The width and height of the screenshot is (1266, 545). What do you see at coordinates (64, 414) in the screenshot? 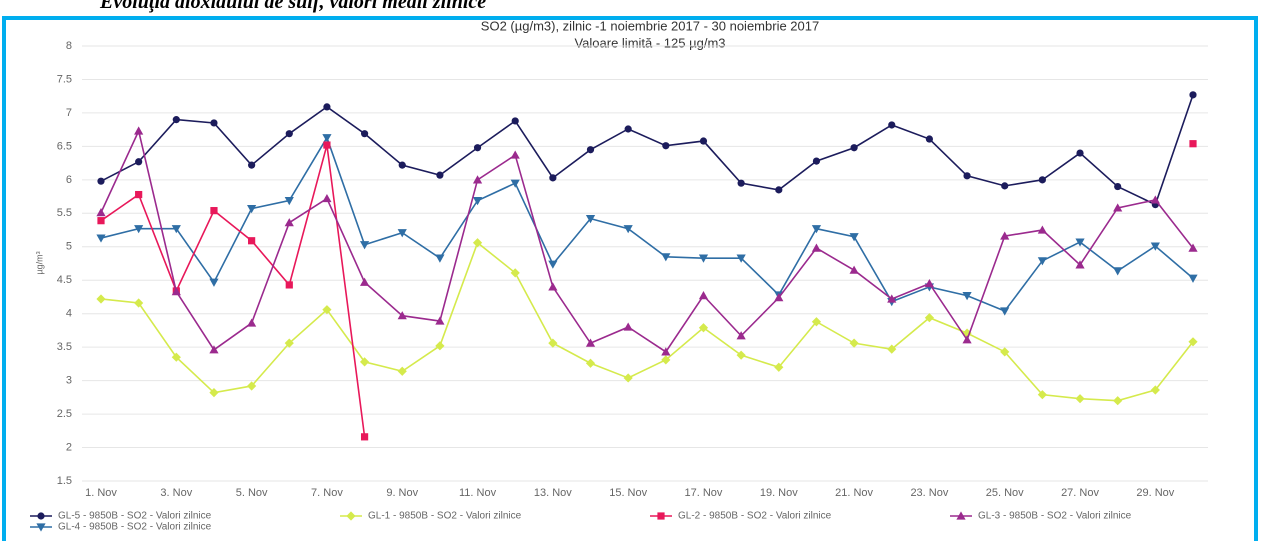
I see `y-tick-label: 2.5` at bounding box center [64, 414].